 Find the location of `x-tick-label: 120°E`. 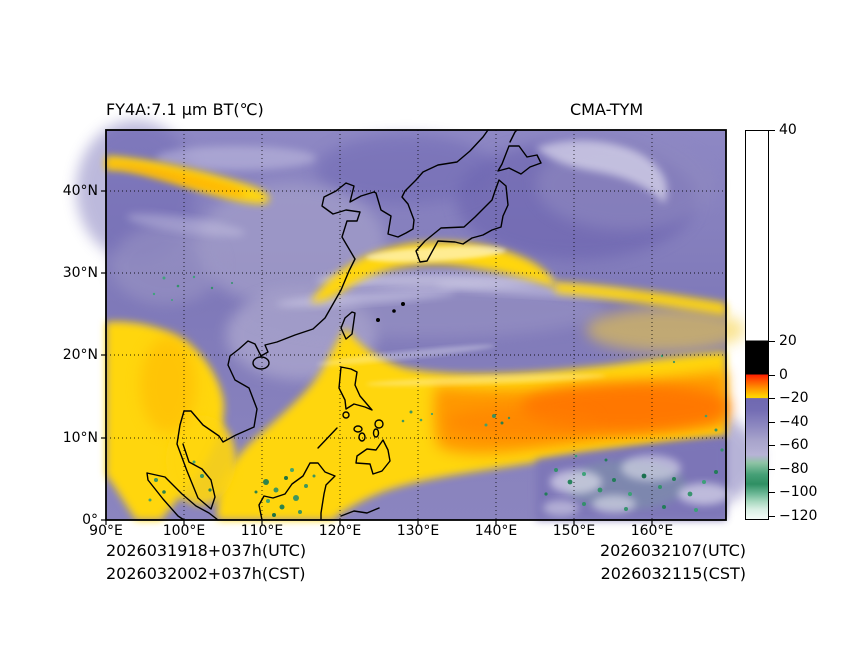

x-tick-label: 120°E is located at coordinates (340, 531).